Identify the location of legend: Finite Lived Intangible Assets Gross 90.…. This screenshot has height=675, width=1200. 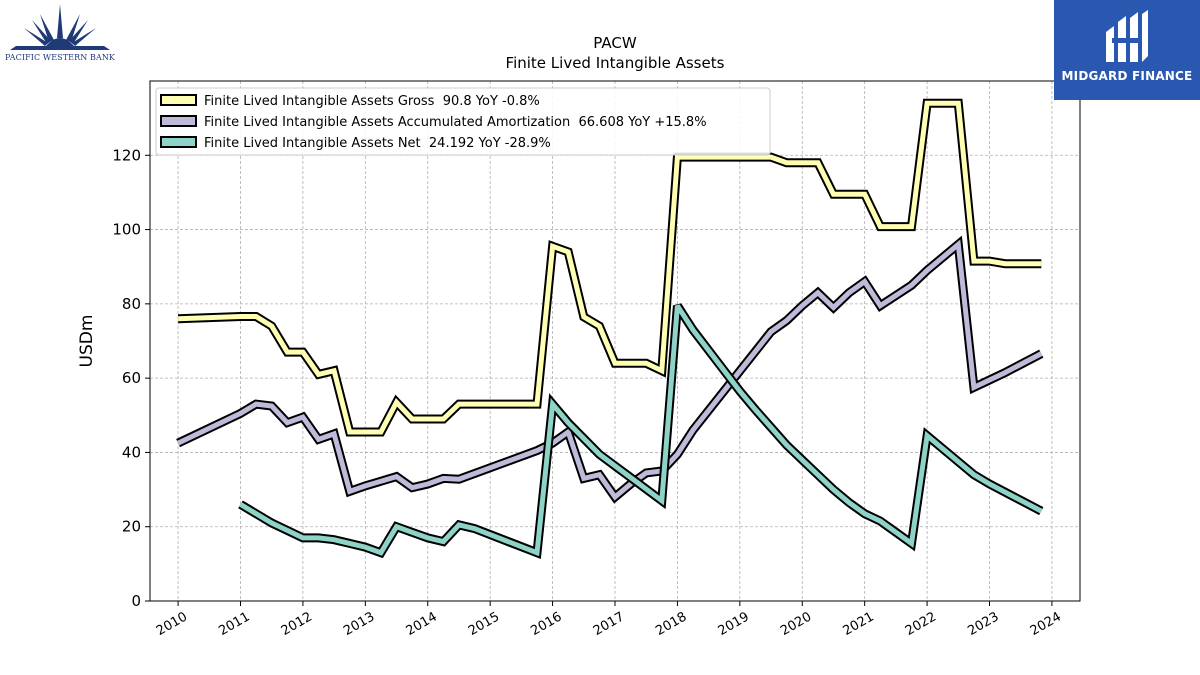
(463, 121).